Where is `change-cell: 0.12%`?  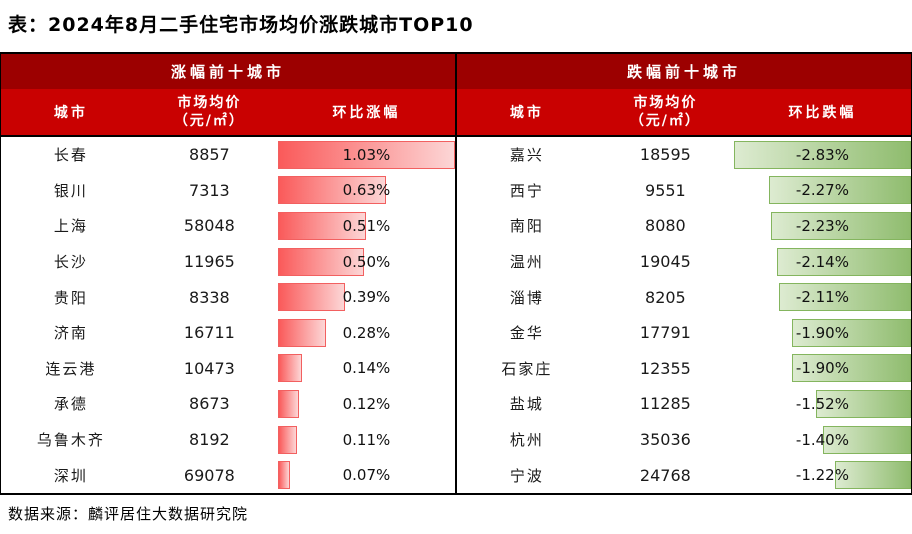
change-cell: 0.12% is located at coordinates (366, 404).